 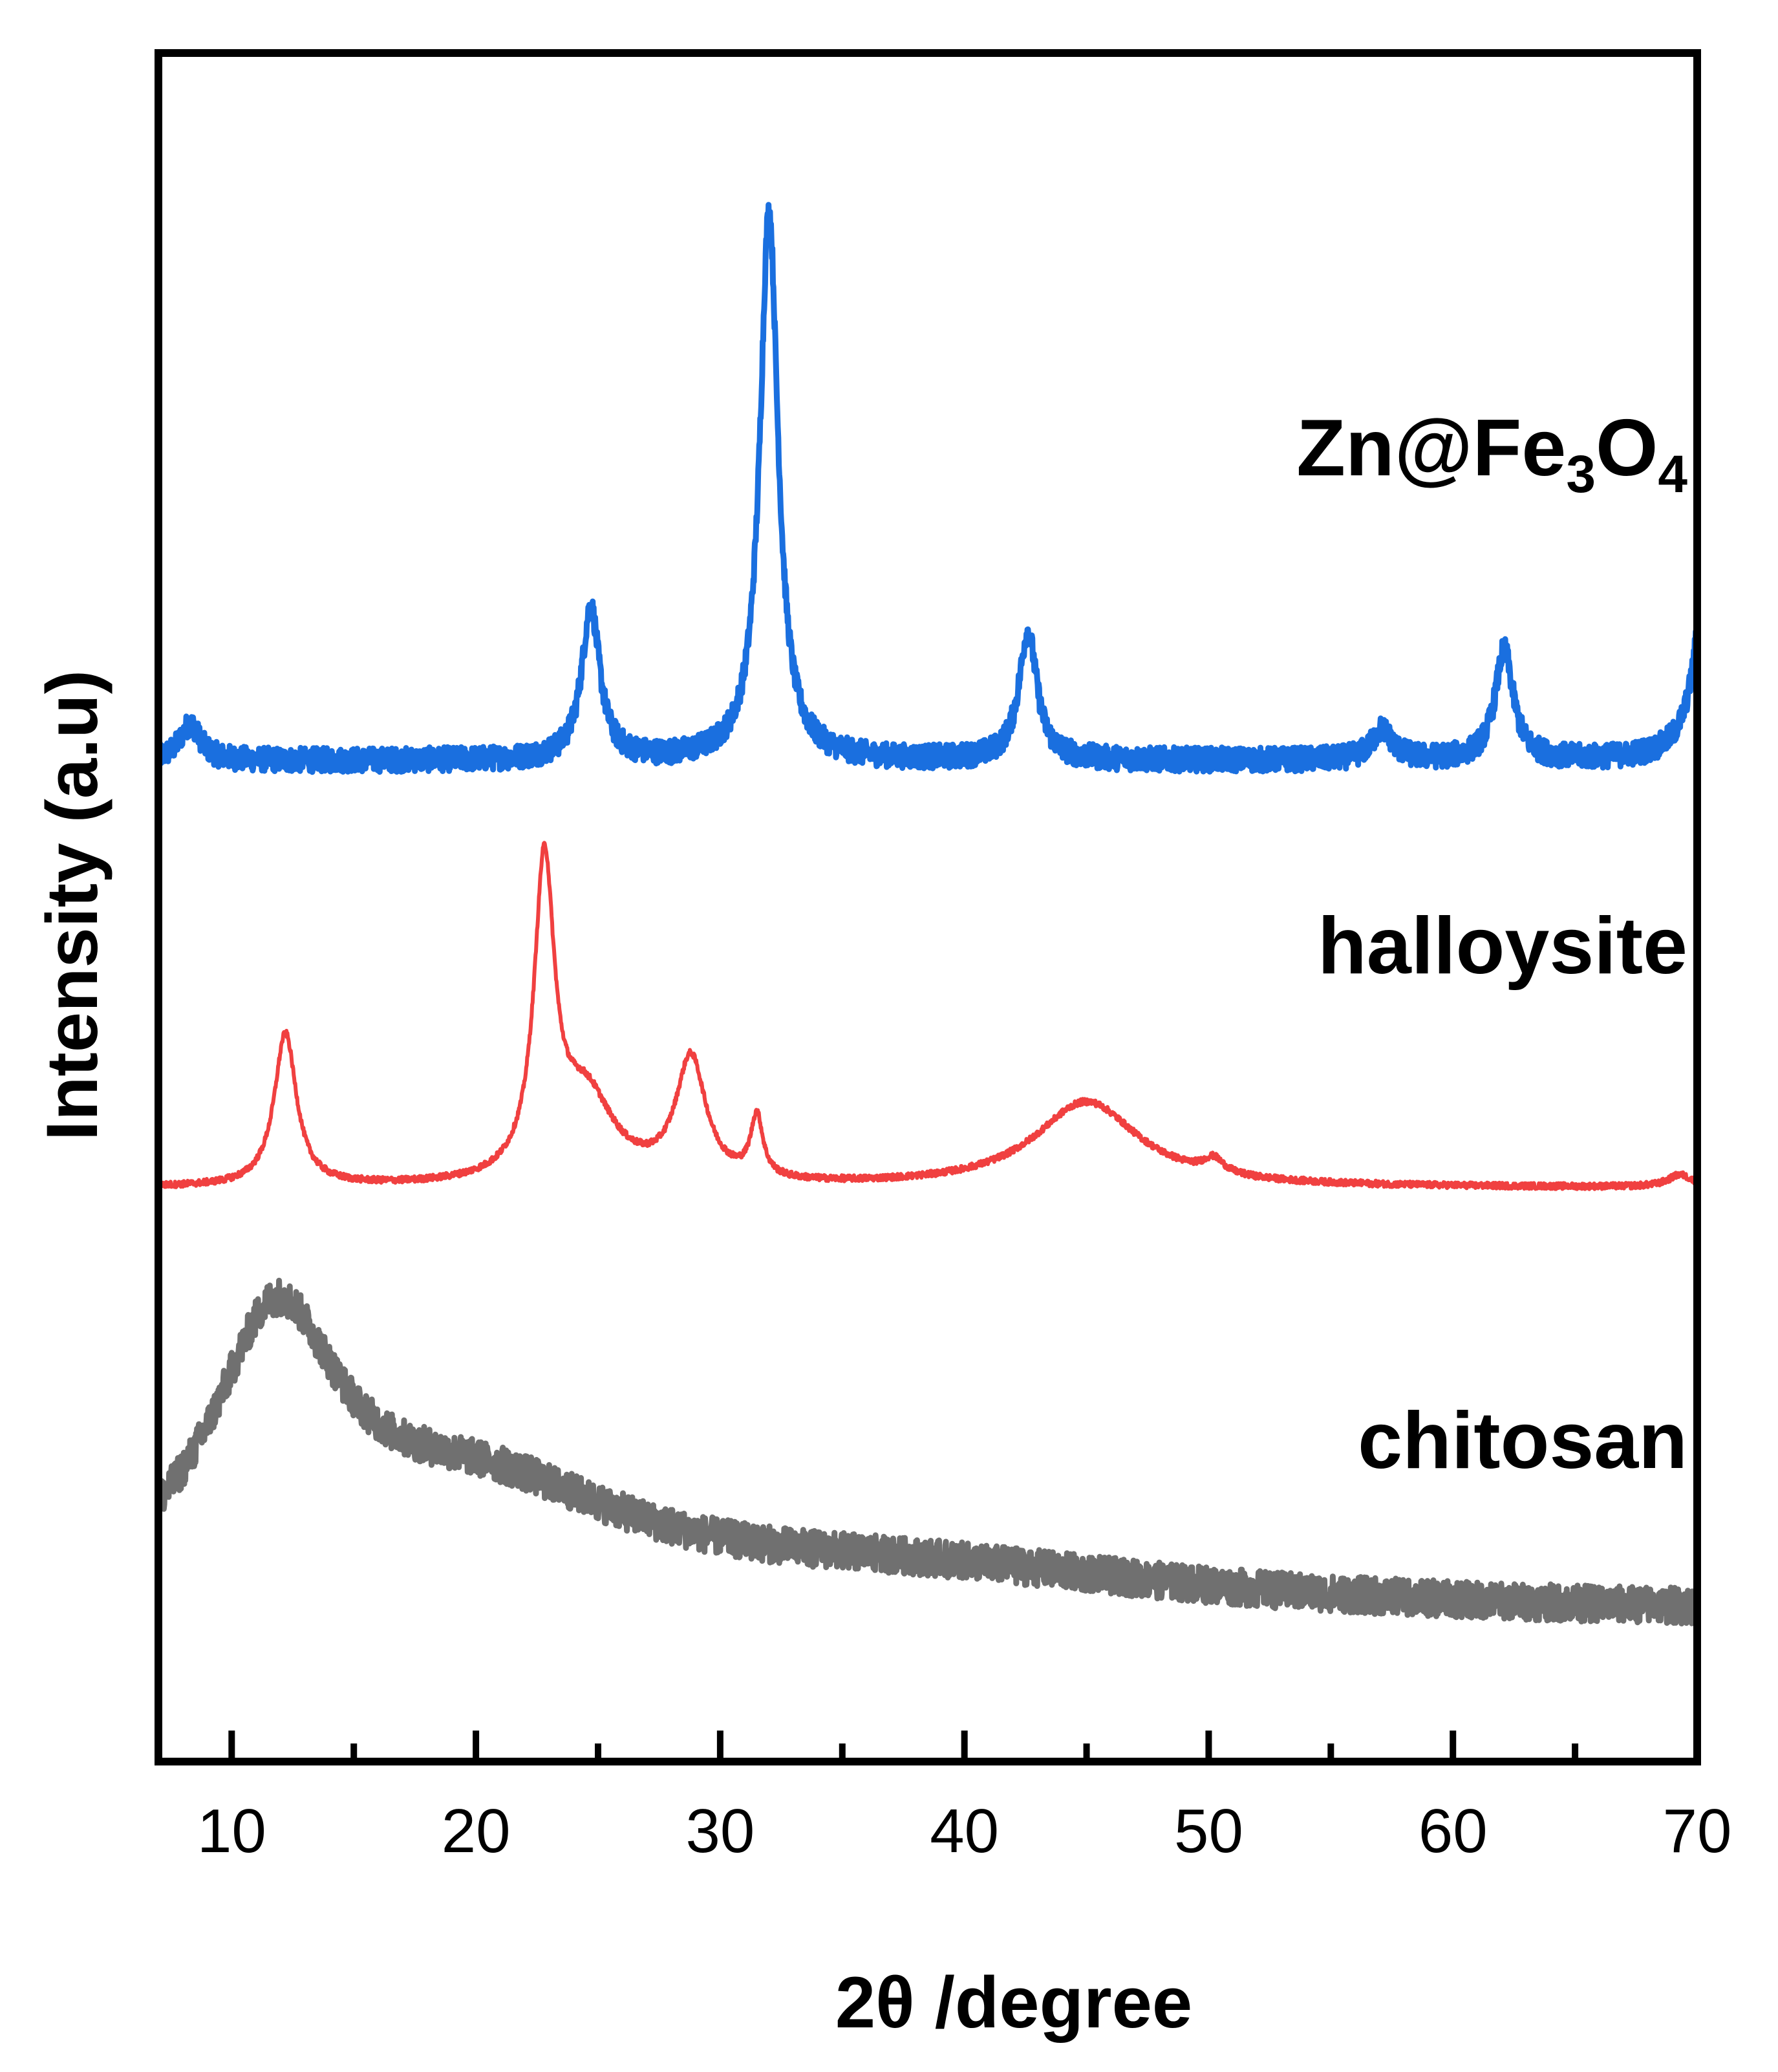 I want to click on series-label-halloysite: halloysite, so click(x=1502, y=946).